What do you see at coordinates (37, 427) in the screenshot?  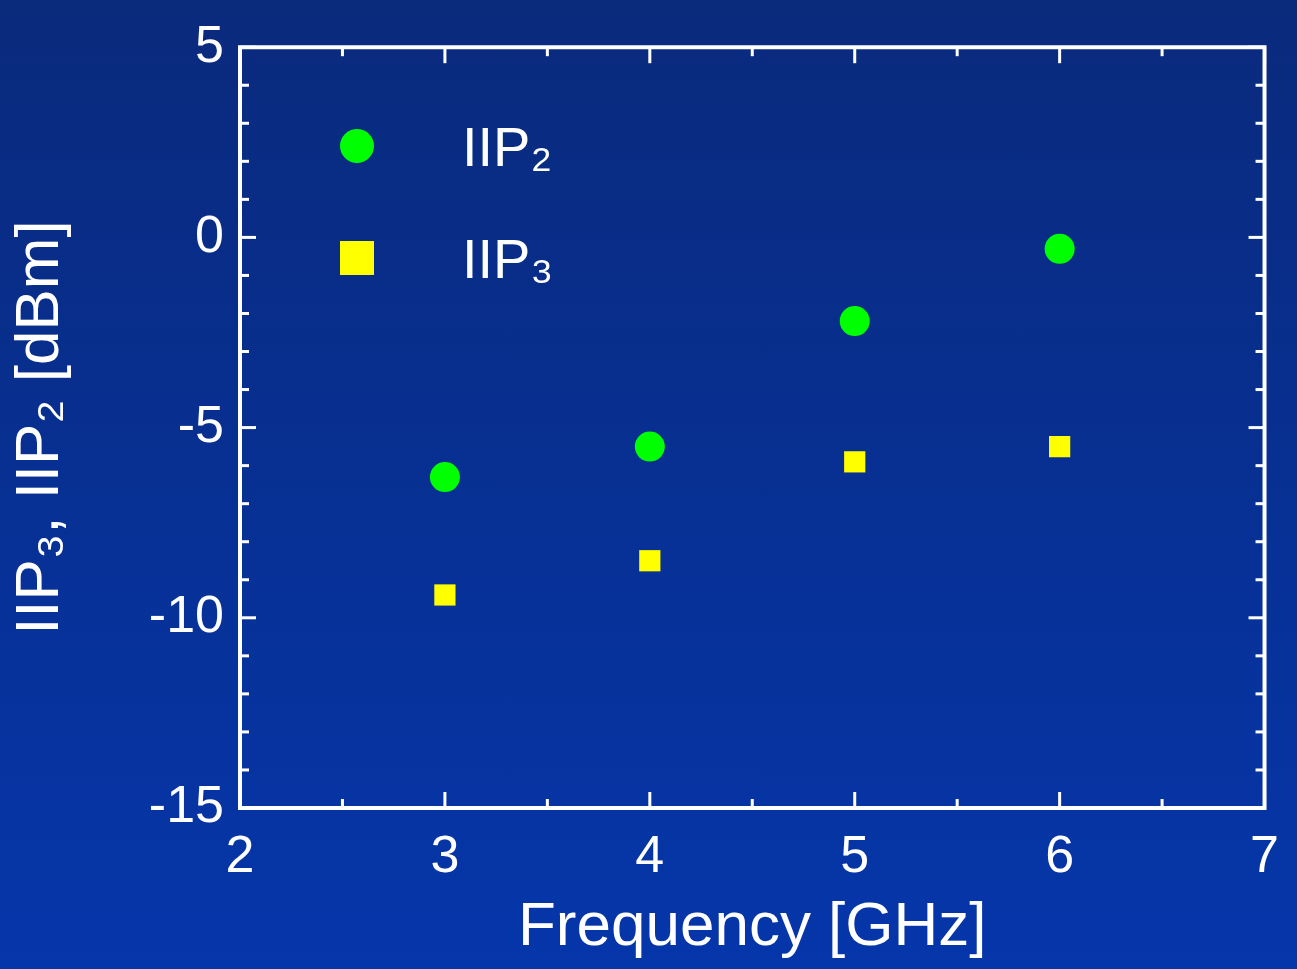 I see `y-axis-title: IIP₃, IIP₂ [dBm]` at bounding box center [37, 427].